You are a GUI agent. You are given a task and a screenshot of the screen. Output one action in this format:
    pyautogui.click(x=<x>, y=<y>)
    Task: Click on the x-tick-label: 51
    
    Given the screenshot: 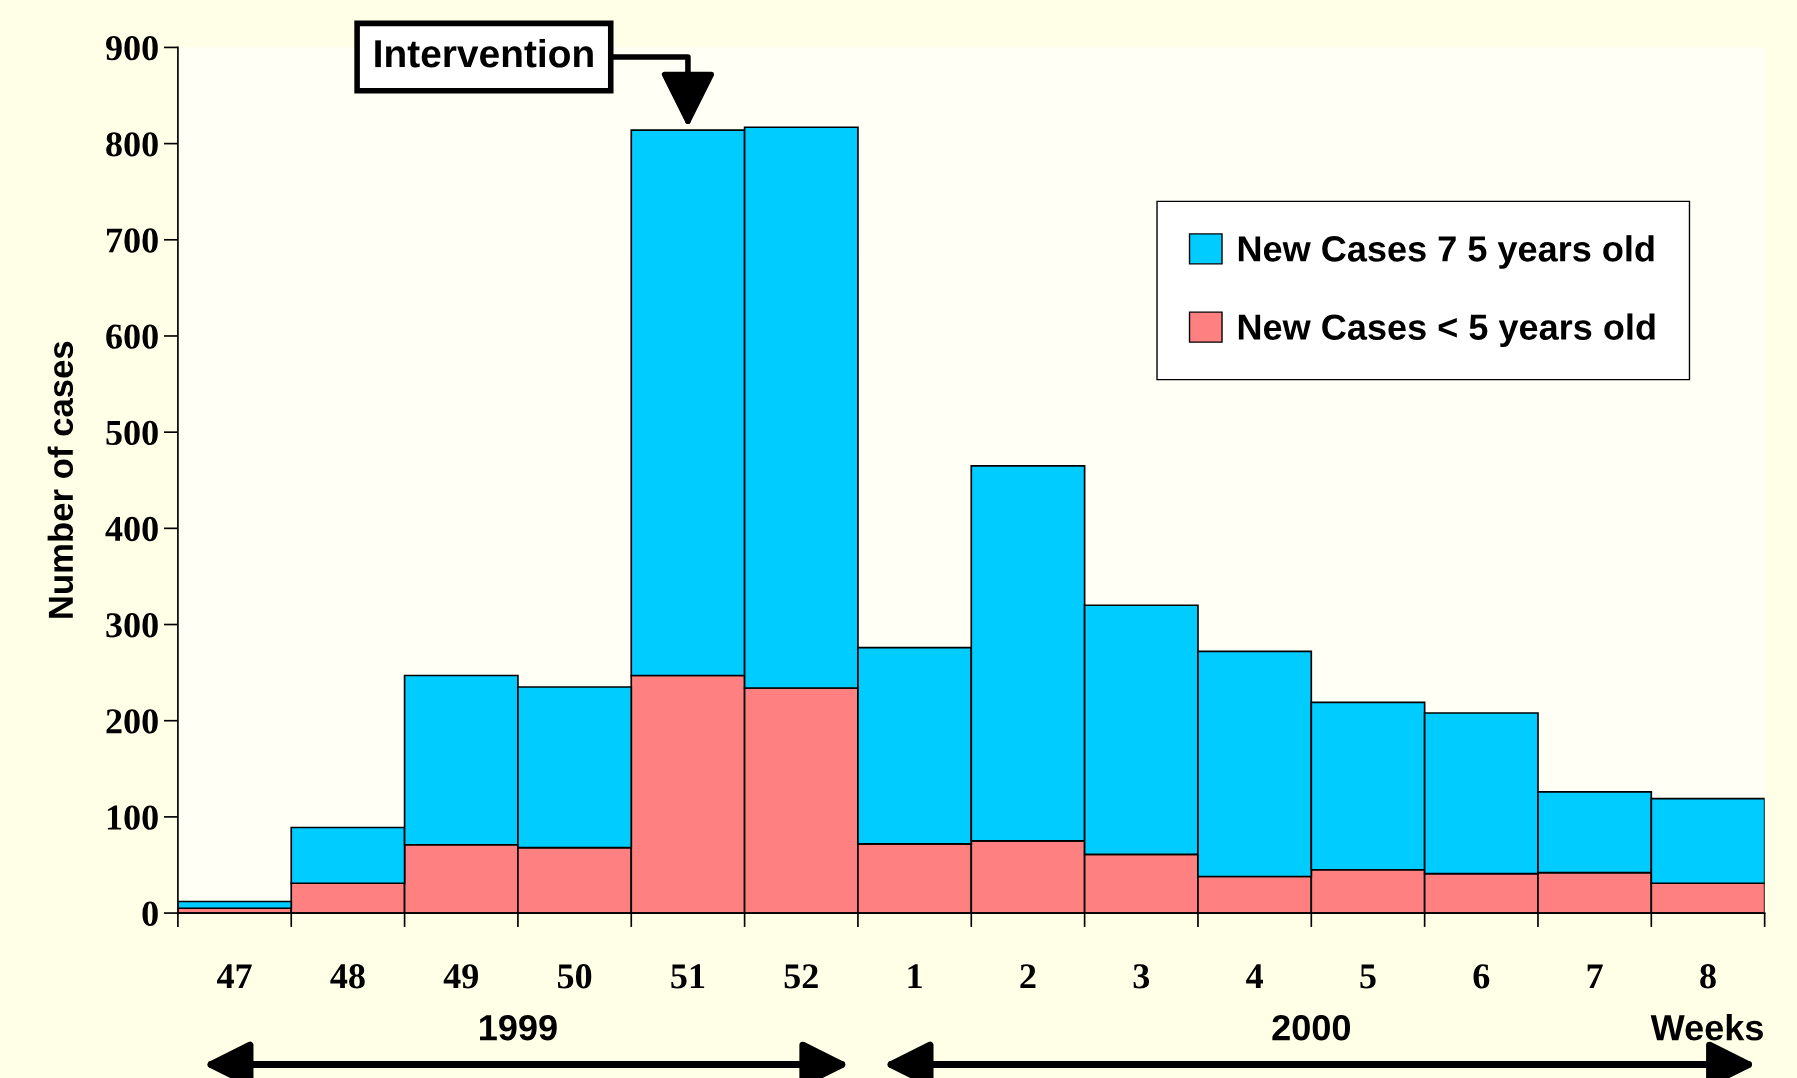 What is the action you would take?
    pyautogui.click(x=688, y=976)
    